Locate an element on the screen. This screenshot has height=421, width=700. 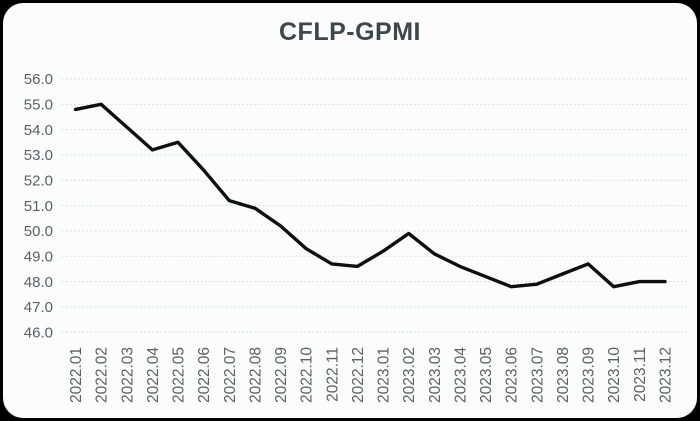
y-tick-label: 52.0 is located at coordinates (38, 181).